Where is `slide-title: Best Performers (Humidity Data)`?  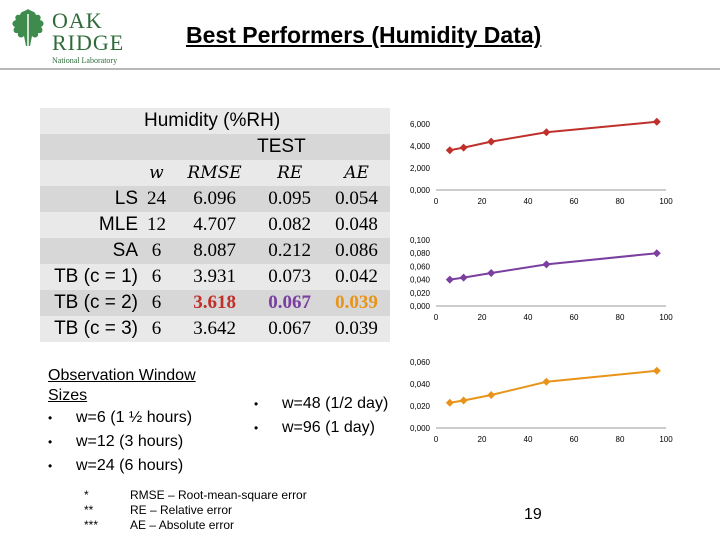 slide-title: Best Performers (Humidity Data) is located at coordinates (364, 35).